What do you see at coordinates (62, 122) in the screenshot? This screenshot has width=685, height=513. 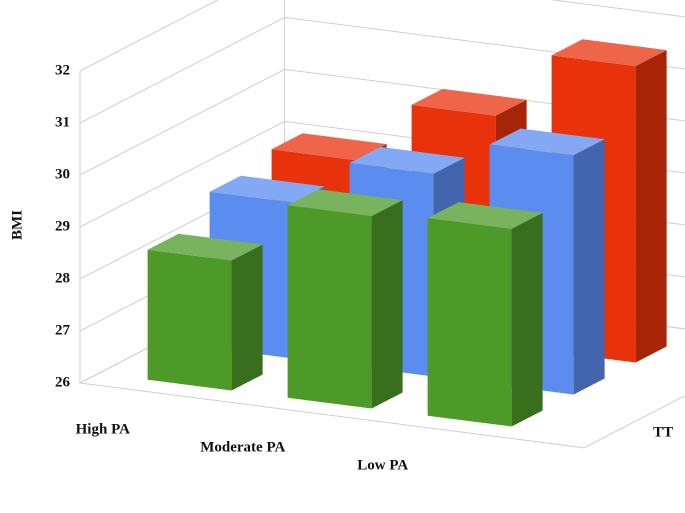 I see `y-tick-label: 31` at bounding box center [62, 122].